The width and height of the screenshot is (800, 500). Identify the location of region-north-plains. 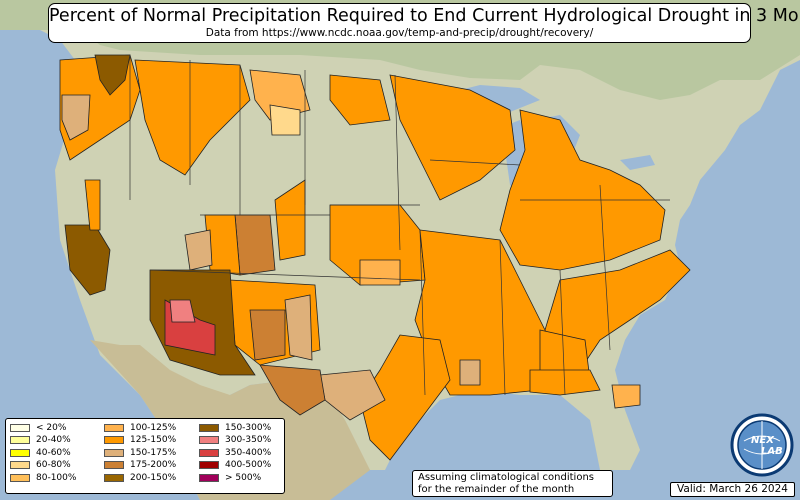
(360, 100).